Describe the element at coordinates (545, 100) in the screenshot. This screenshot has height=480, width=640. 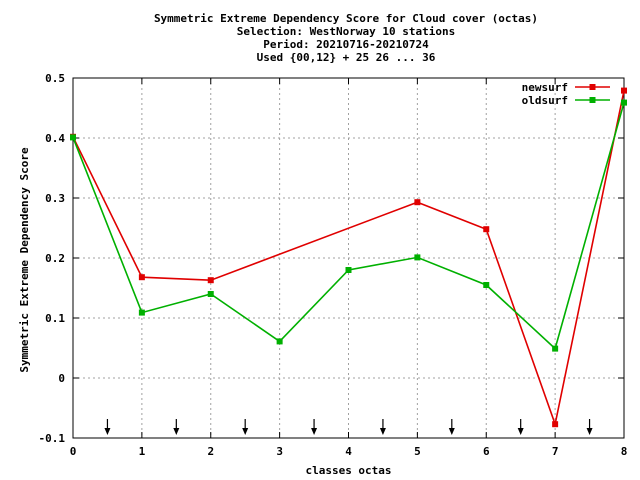
I see `legend-label: oldsurf` at that location.